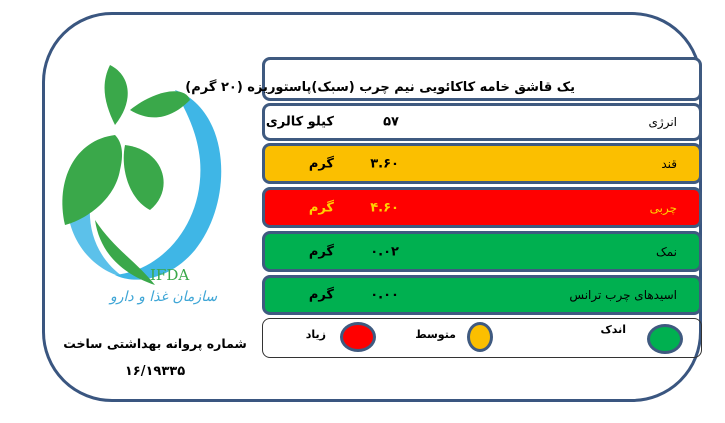 This screenshot has height=423, width=725. Describe the element at coordinates (666, 251) in the screenshot. I see `nutrient-label: نمک` at that location.